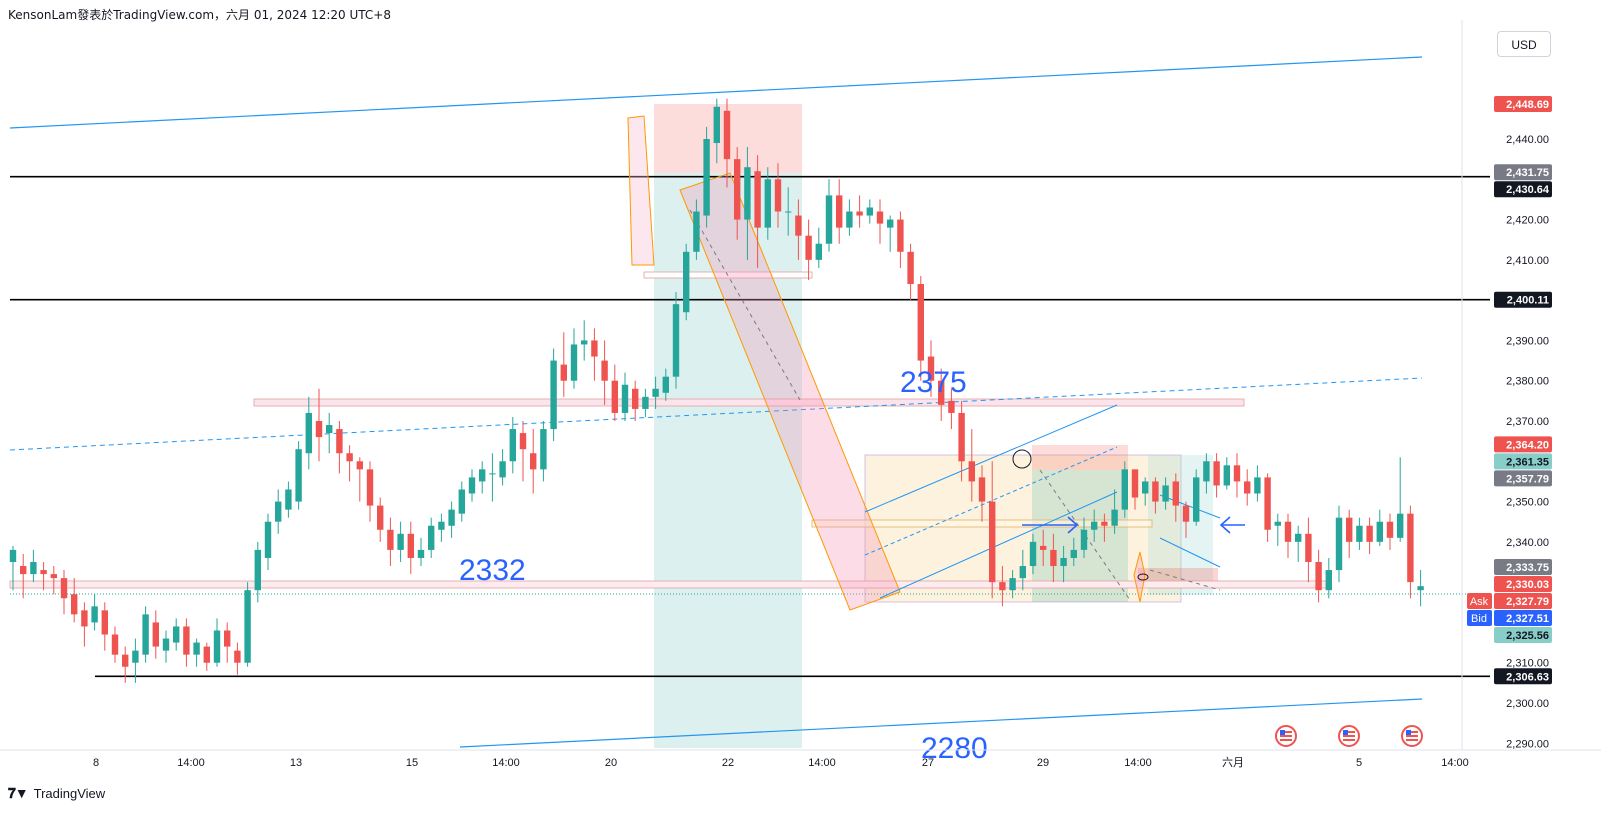  Describe the element at coordinates (96, 763) in the screenshot. I see `x-tick-label: 8` at that location.